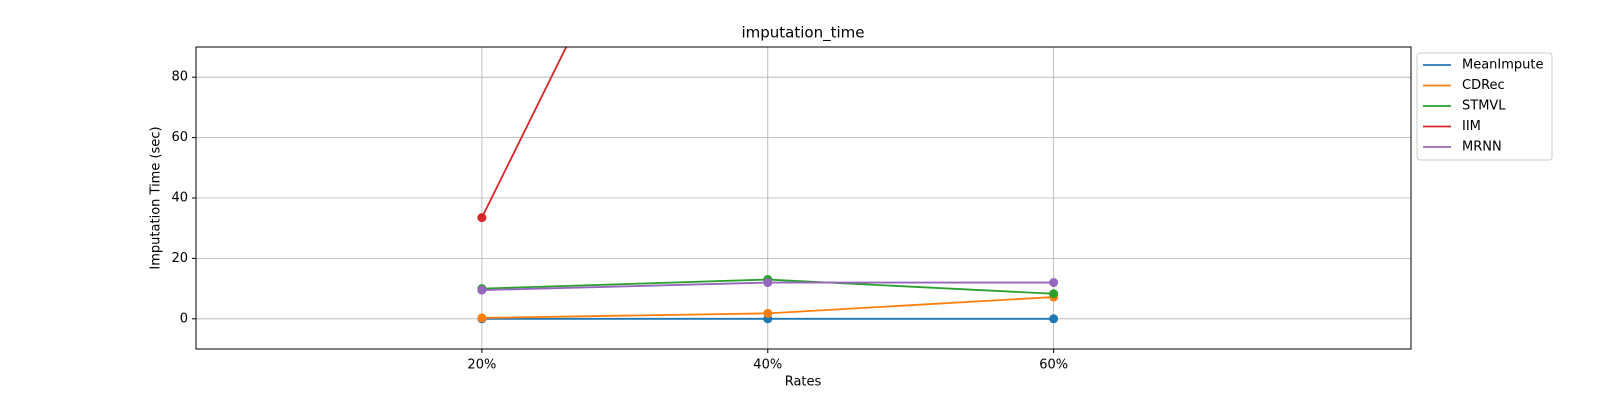 This screenshot has height=400, width=1600. I want to click on legend-label: STMVL, so click(1484, 106).